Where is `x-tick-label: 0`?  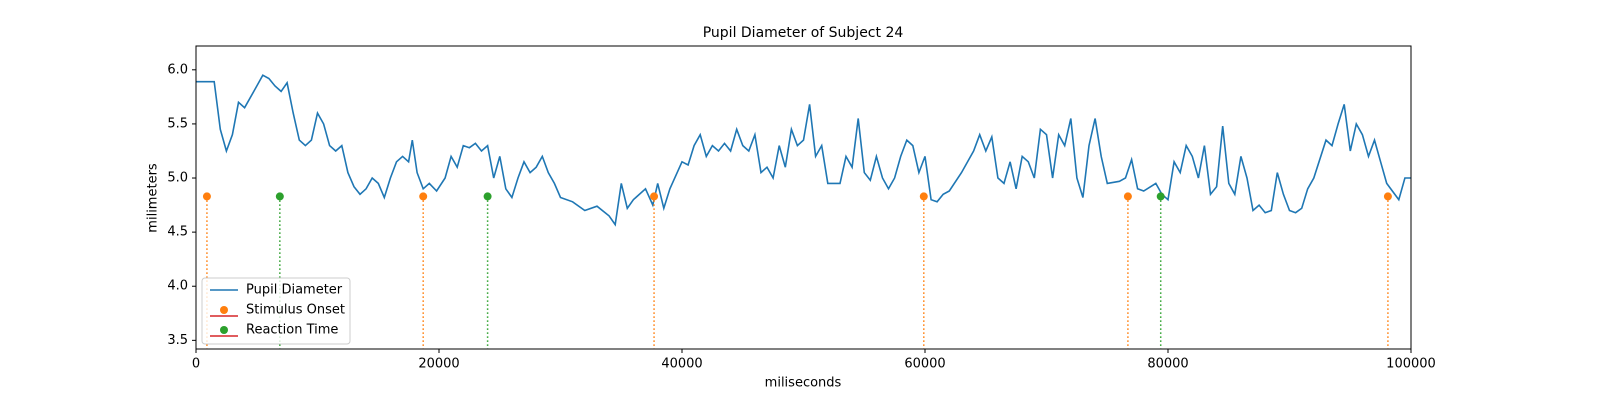 x-tick-label: 0 is located at coordinates (196, 364).